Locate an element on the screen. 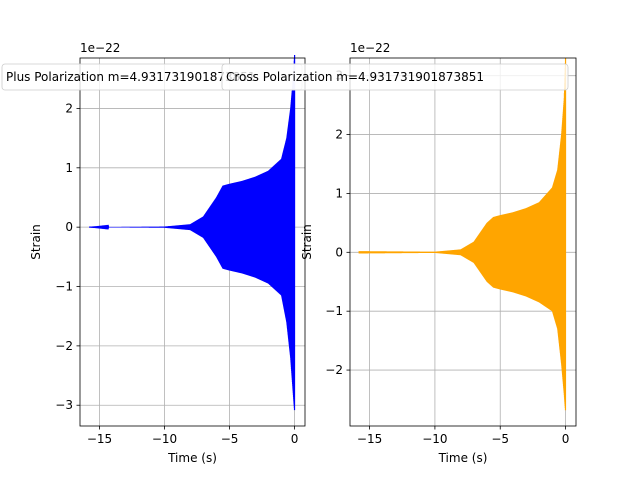 The width and height of the screenshot is (640, 480). legend-label: Plus Polarization m=4.931731901873851 is located at coordinates (131, 77).